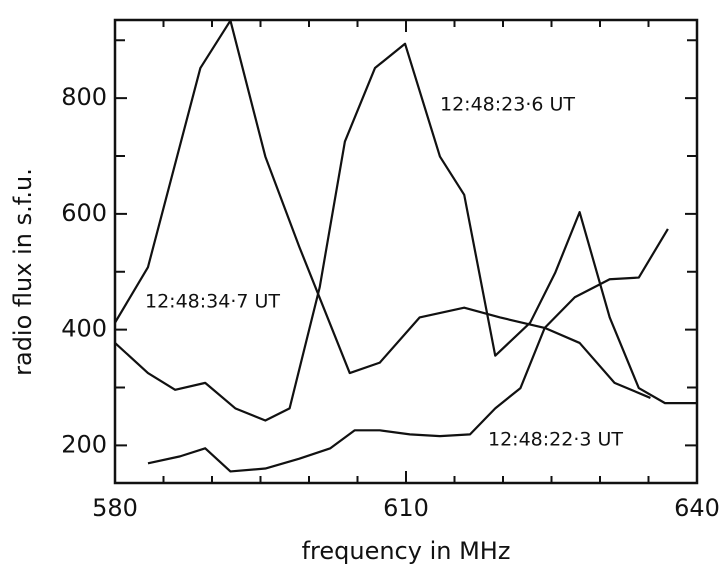 The image size is (724, 572). I want to click on y-tick-label: 200, so click(84, 444).